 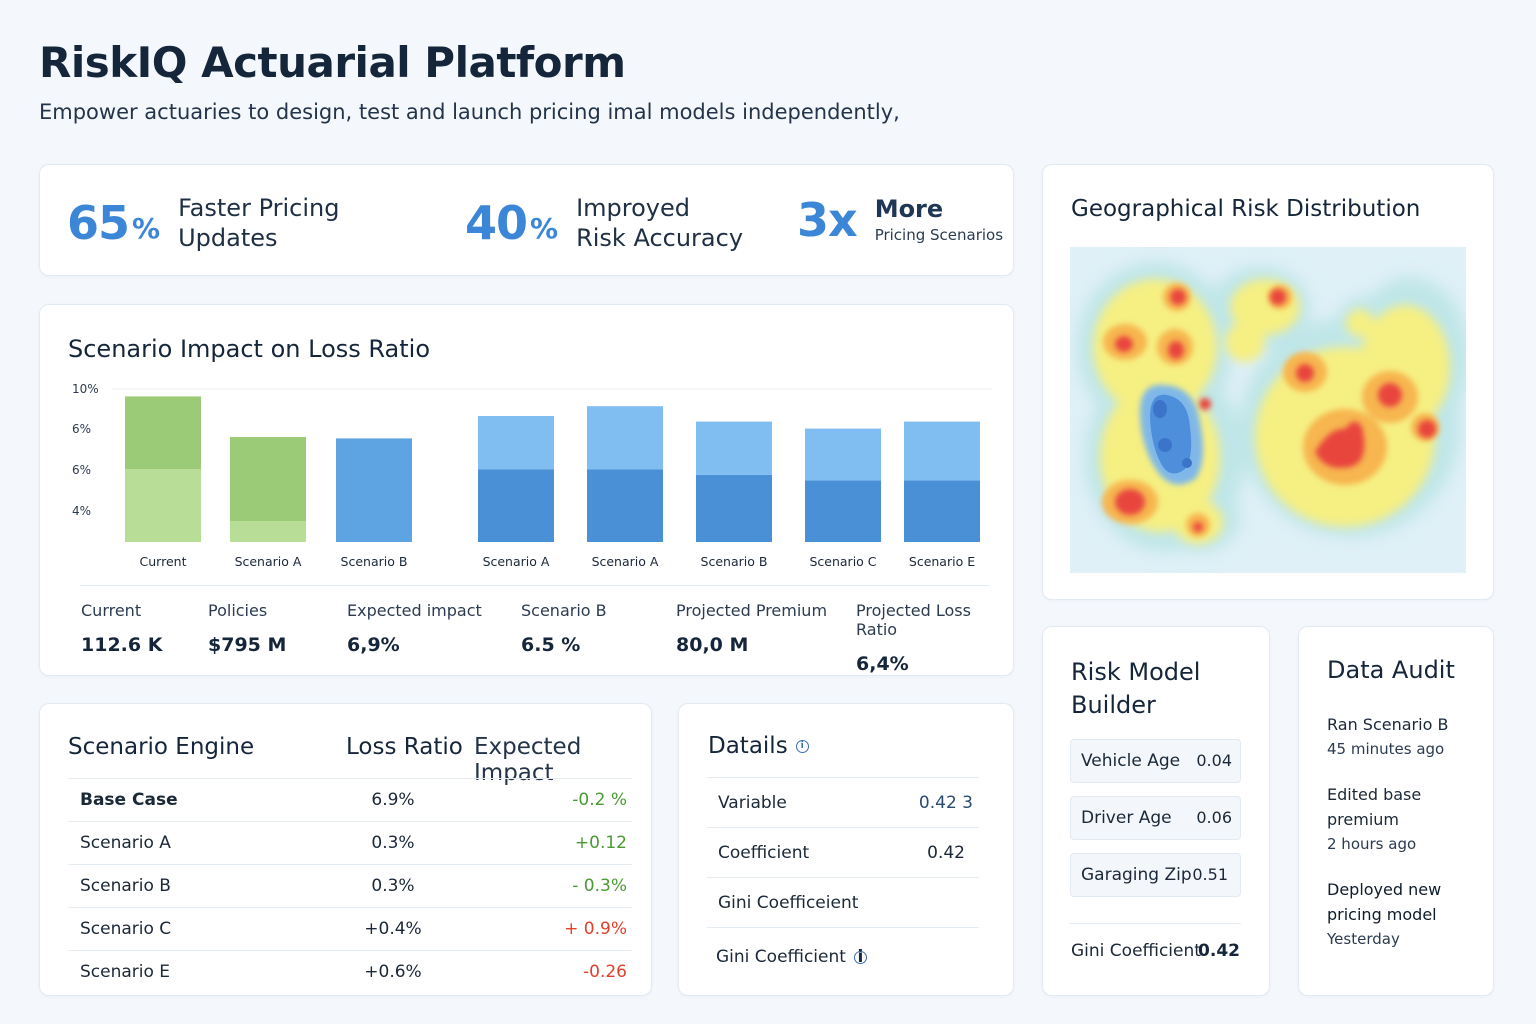 What do you see at coordinates (752, 610) in the screenshot?
I see `metric-label: Projected Premium` at bounding box center [752, 610].